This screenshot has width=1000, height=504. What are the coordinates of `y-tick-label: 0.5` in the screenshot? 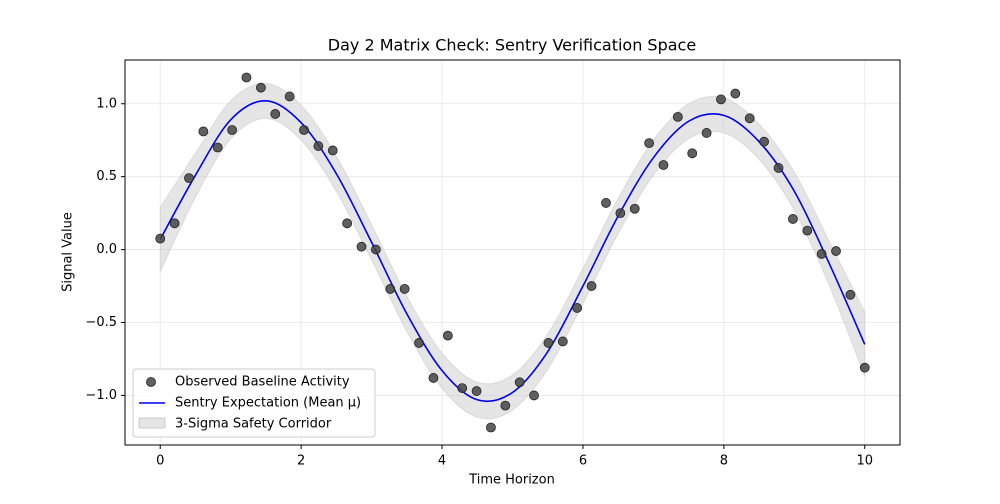 It's located at (106, 176).